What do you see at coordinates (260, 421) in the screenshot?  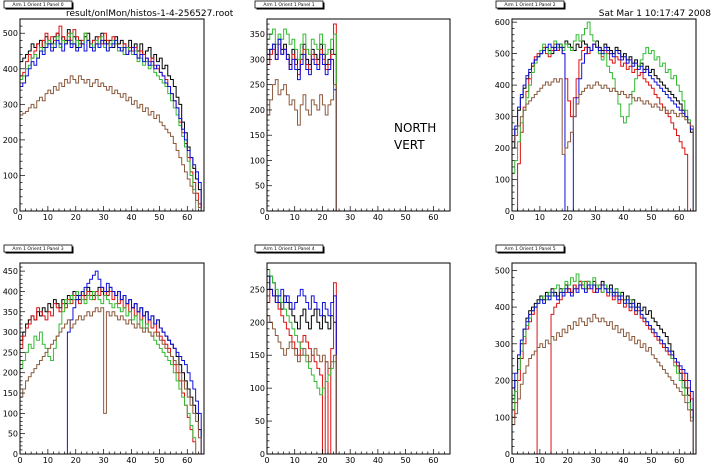 I see `y-tick-label: 50` at bounding box center [260, 421].